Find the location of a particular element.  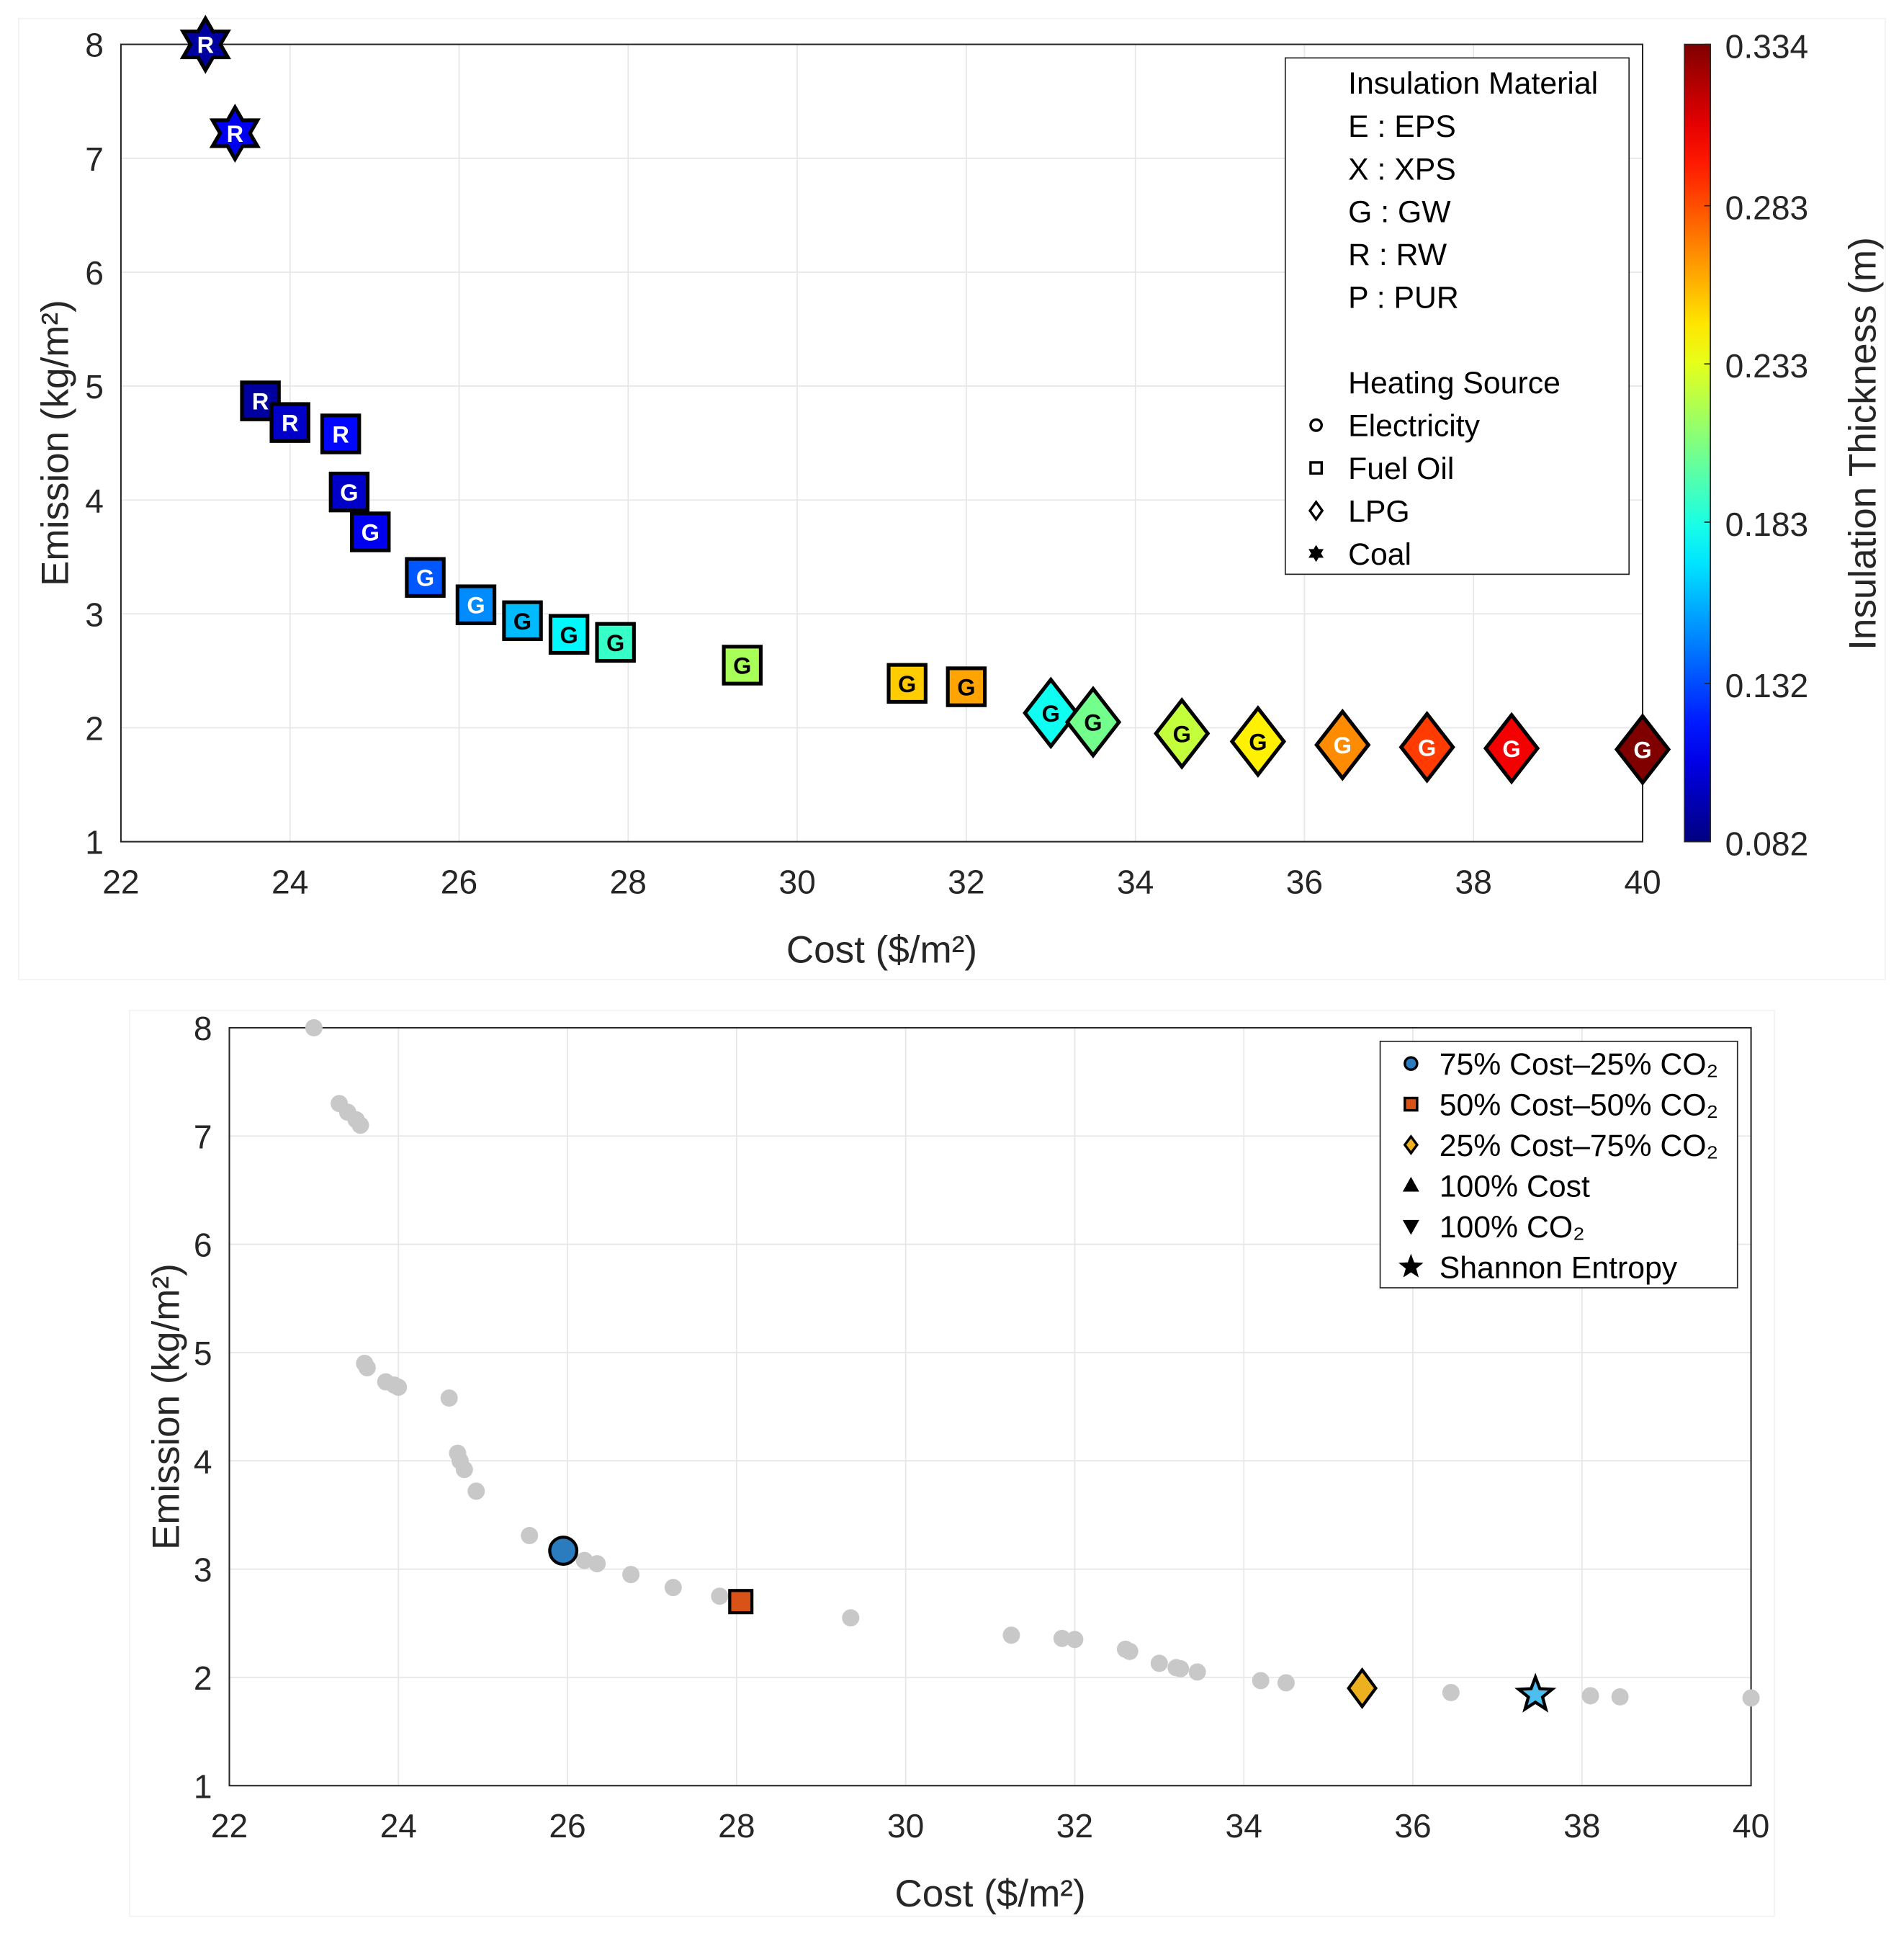

y-tick-label: 6 is located at coordinates (203, 1245).